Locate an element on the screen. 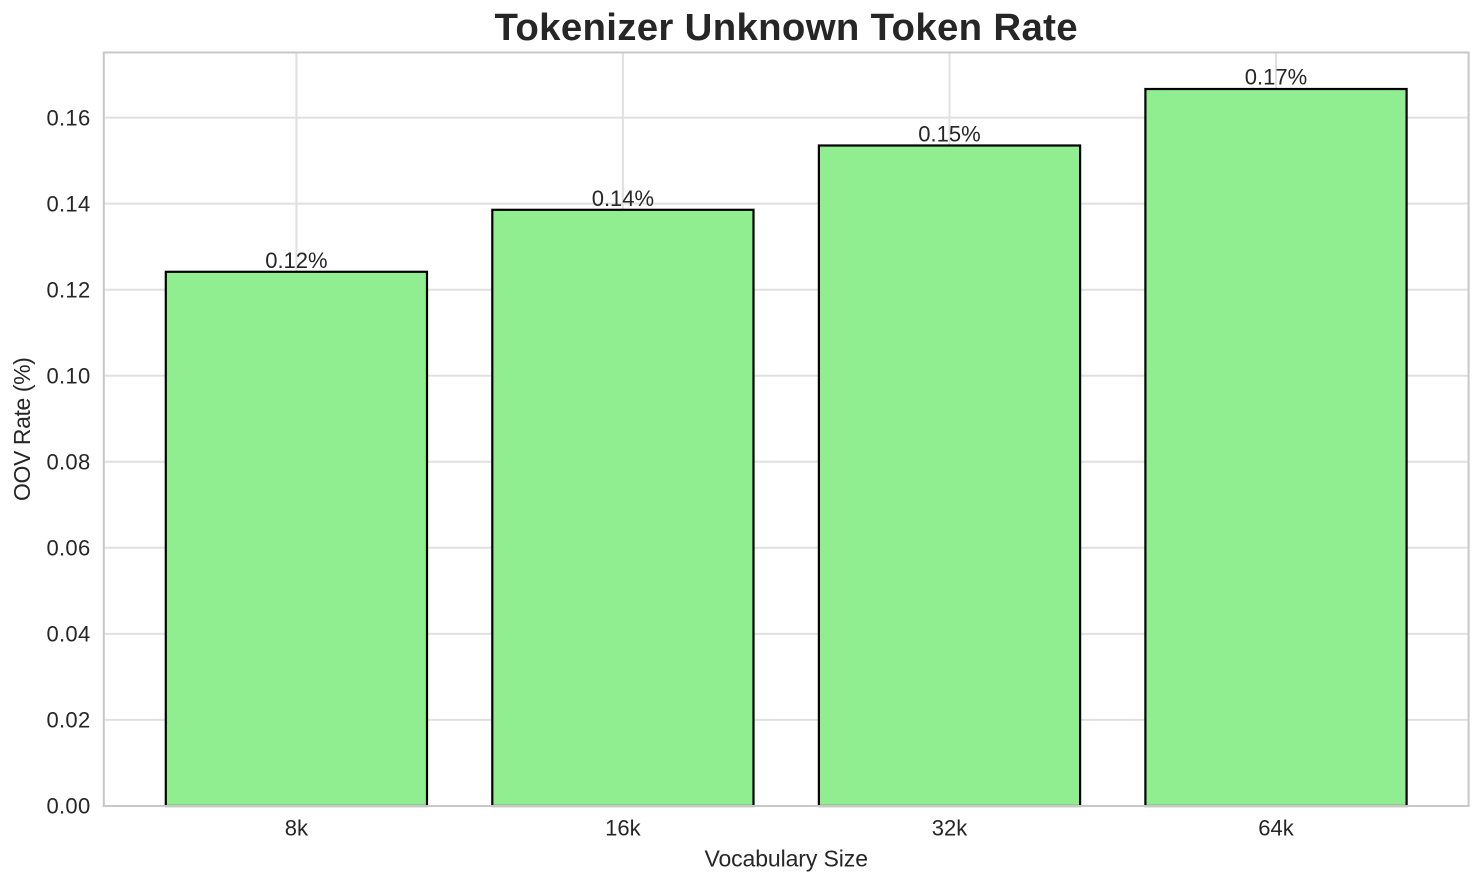 This screenshot has height=885, width=1484. svg-text: 0.04 is located at coordinates (68, 634).